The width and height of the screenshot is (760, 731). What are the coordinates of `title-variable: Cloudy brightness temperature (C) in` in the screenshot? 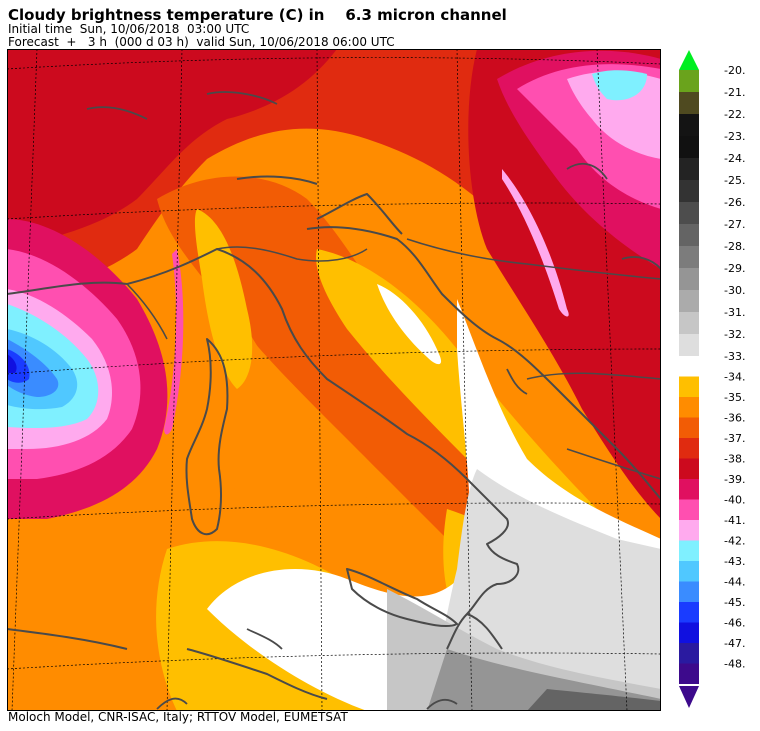 It's located at (166, 15).